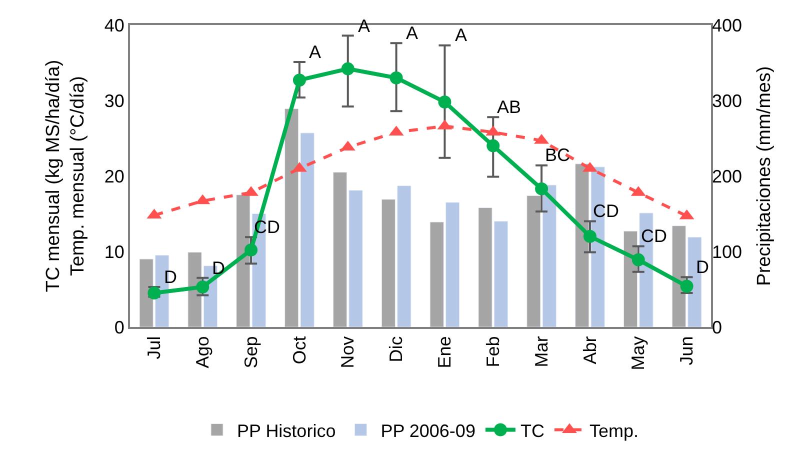  I want to click on y2-tick-label: 200, so click(727, 176).